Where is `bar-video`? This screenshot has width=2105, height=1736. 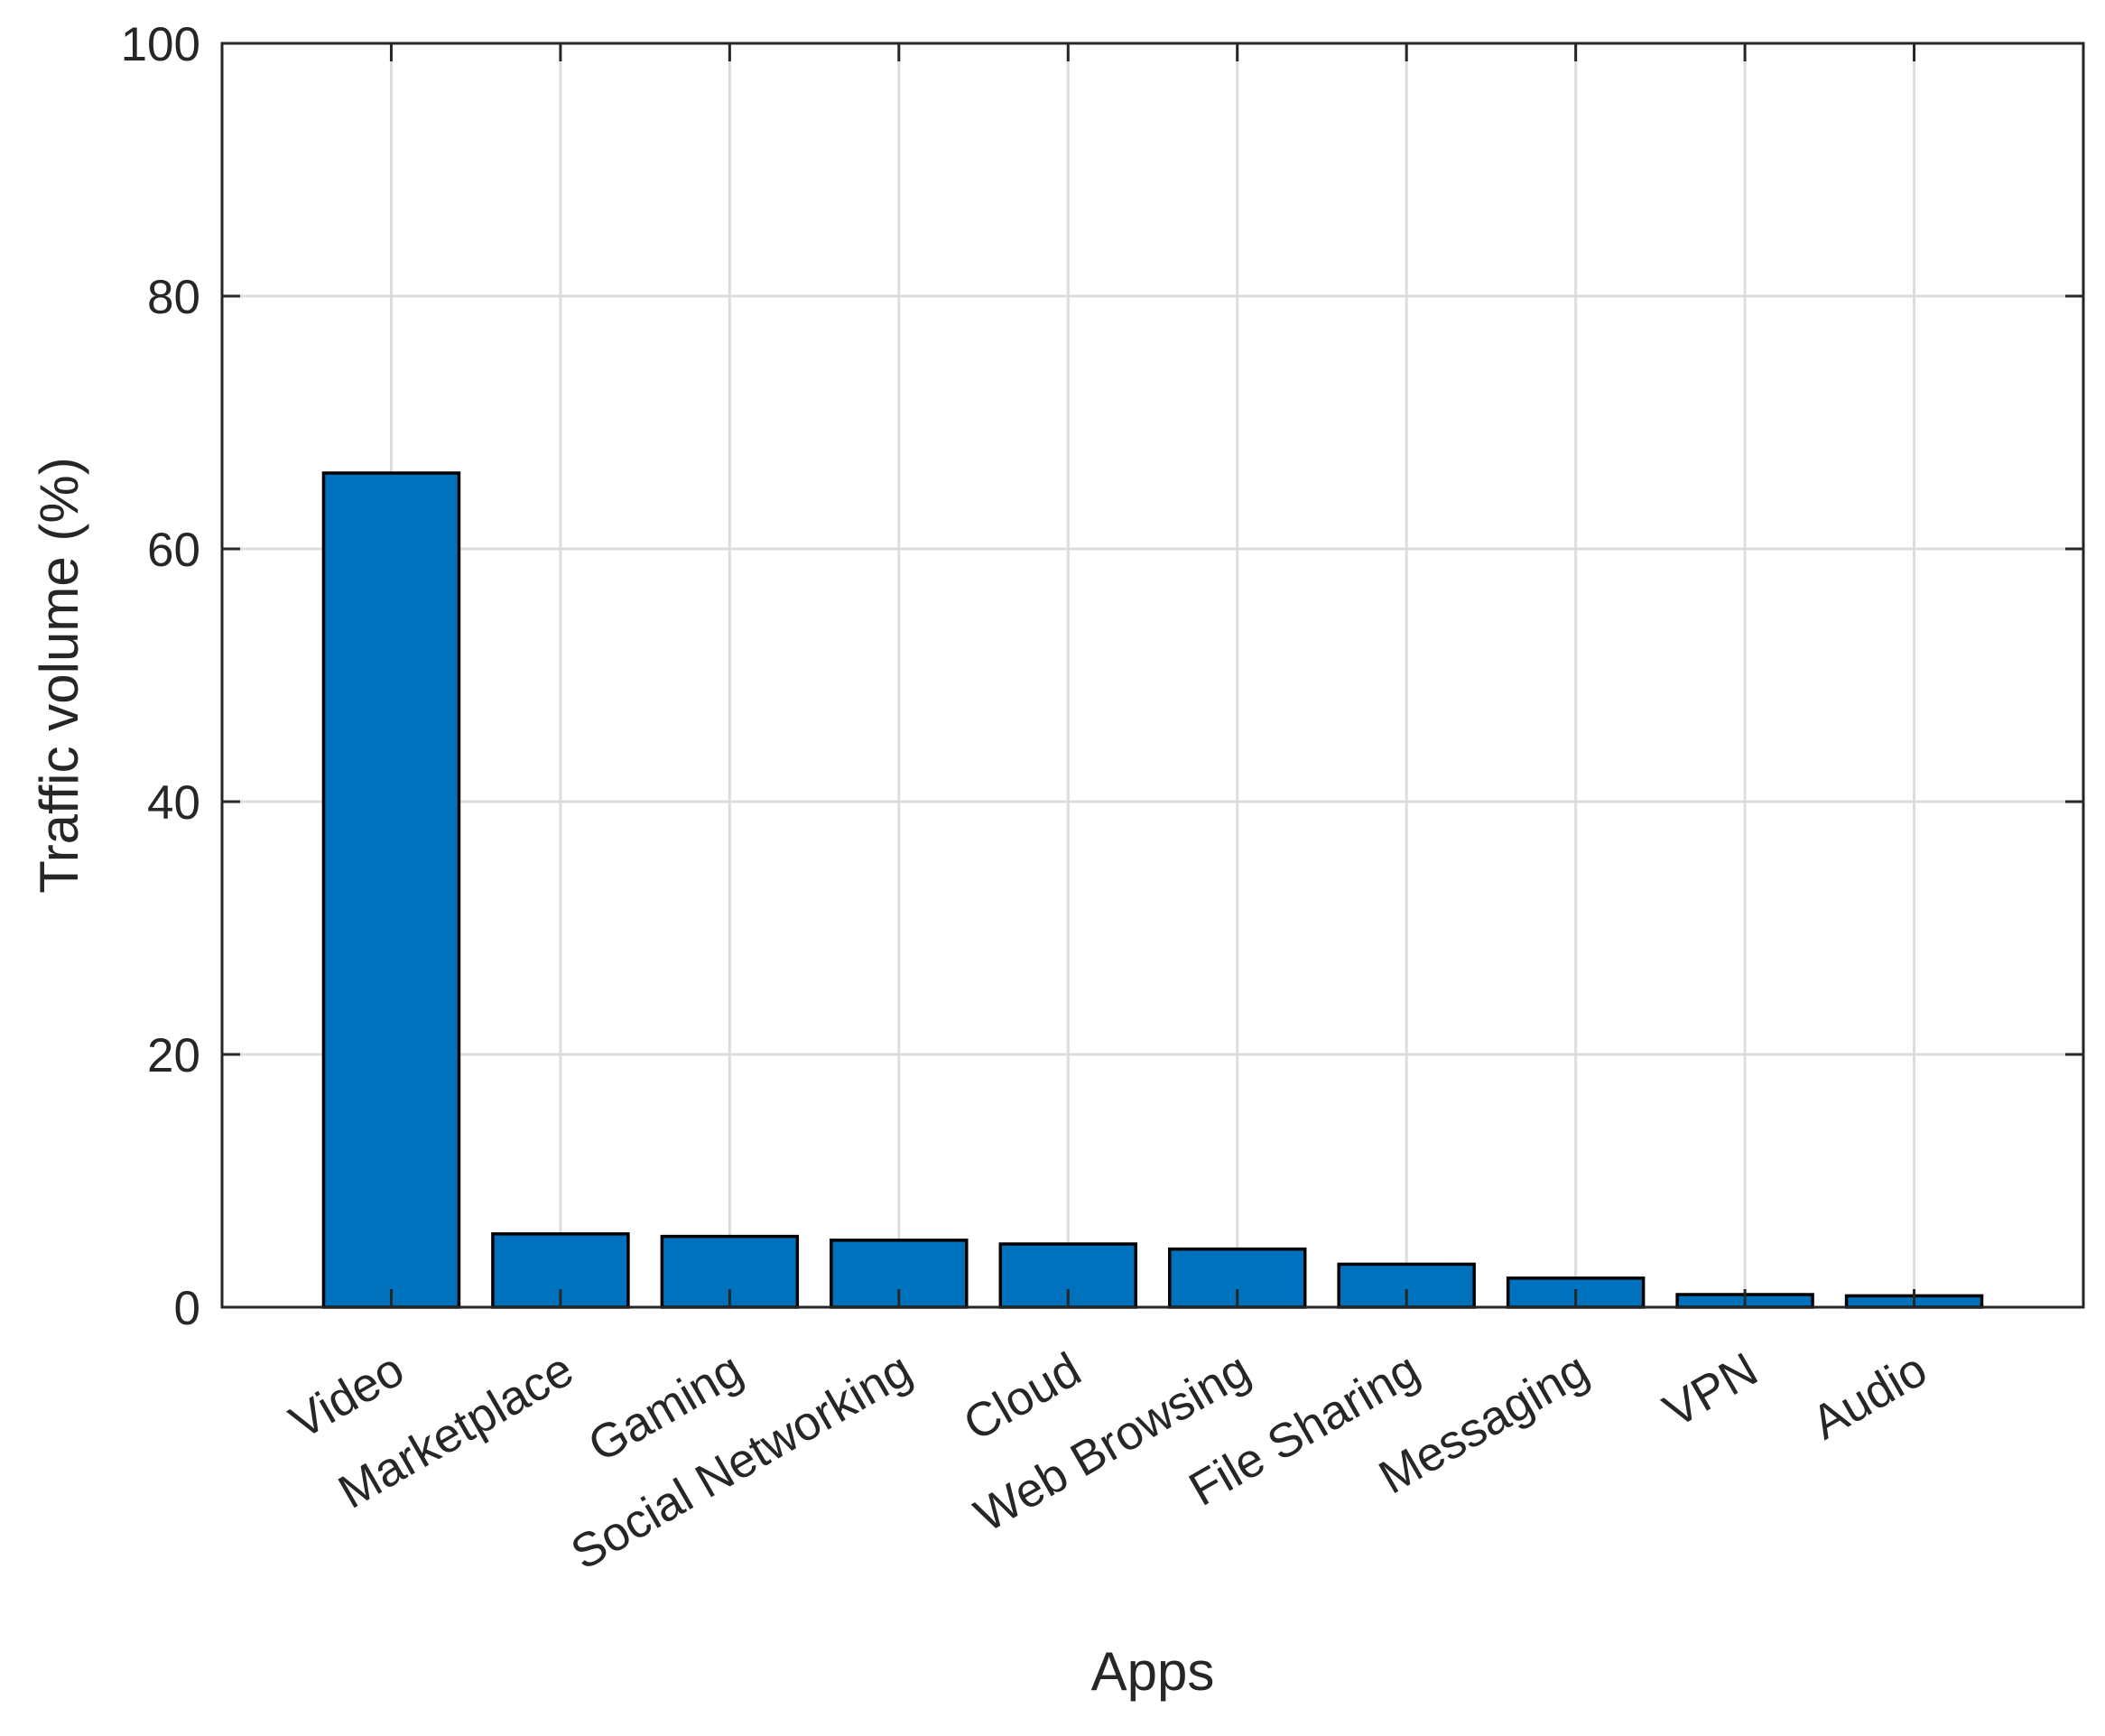 bar-video is located at coordinates (391, 890).